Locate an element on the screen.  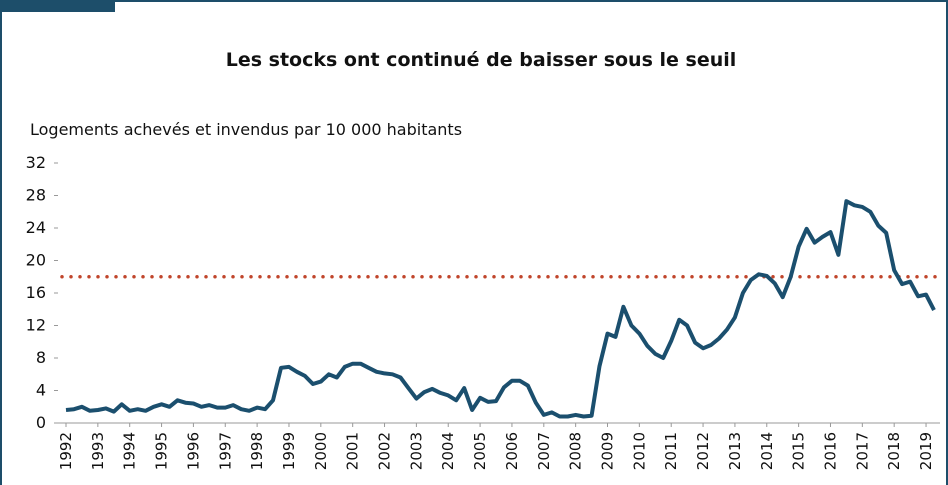
x-tick-label: 2007 is located at coordinates (544, 451).